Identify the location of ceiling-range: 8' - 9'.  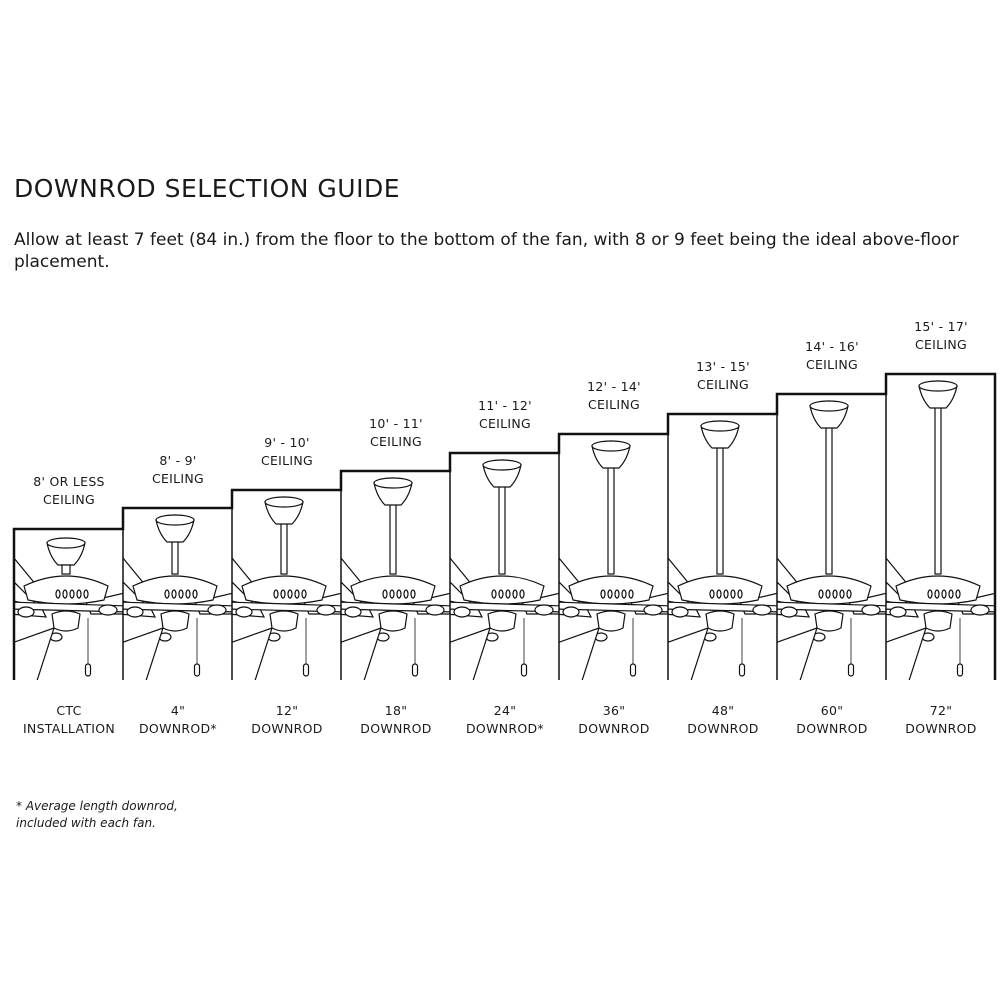
(178, 460).